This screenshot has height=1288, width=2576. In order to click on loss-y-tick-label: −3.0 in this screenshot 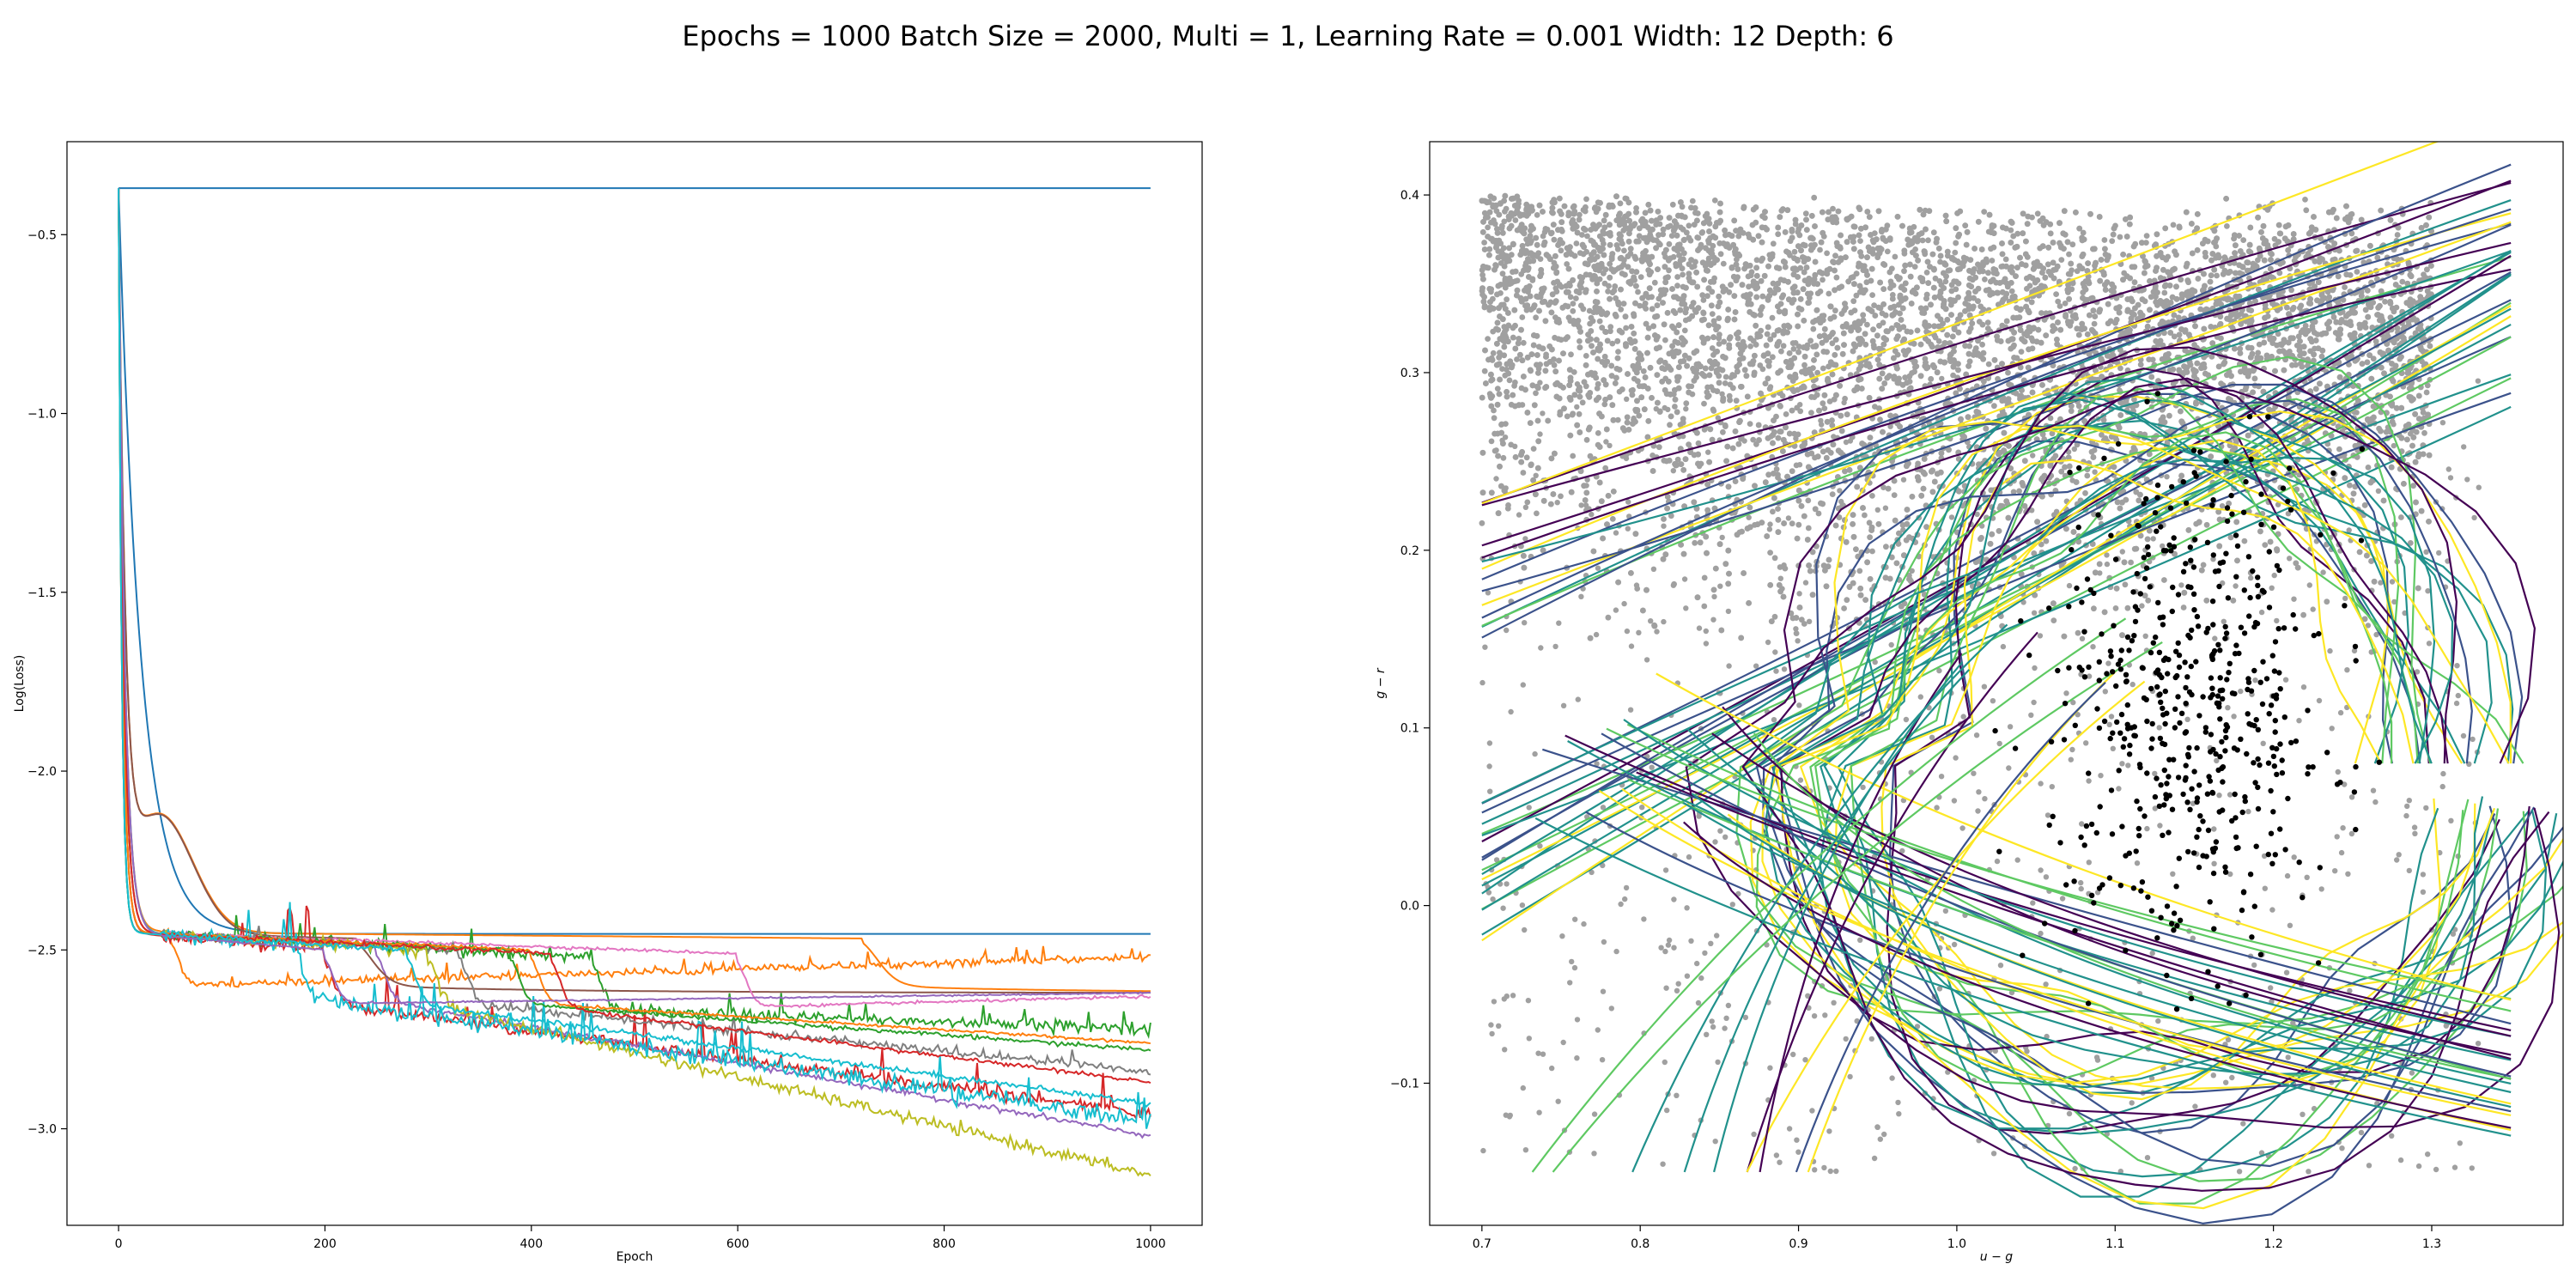, I will do `click(42, 1130)`.